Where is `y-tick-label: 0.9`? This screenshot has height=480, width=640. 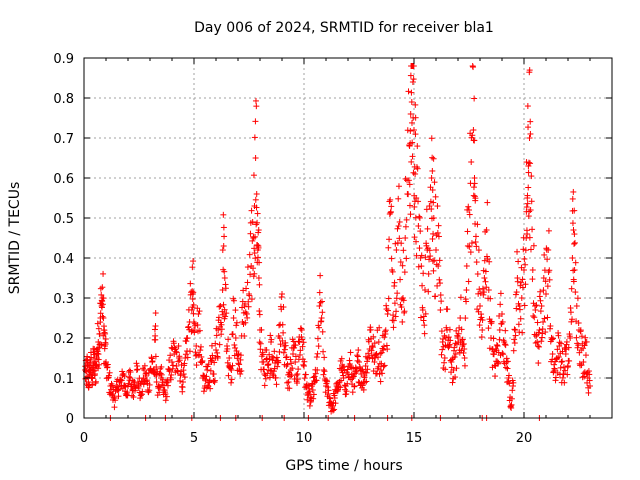 y-tick-label: 0.9 is located at coordinates (63, 59).